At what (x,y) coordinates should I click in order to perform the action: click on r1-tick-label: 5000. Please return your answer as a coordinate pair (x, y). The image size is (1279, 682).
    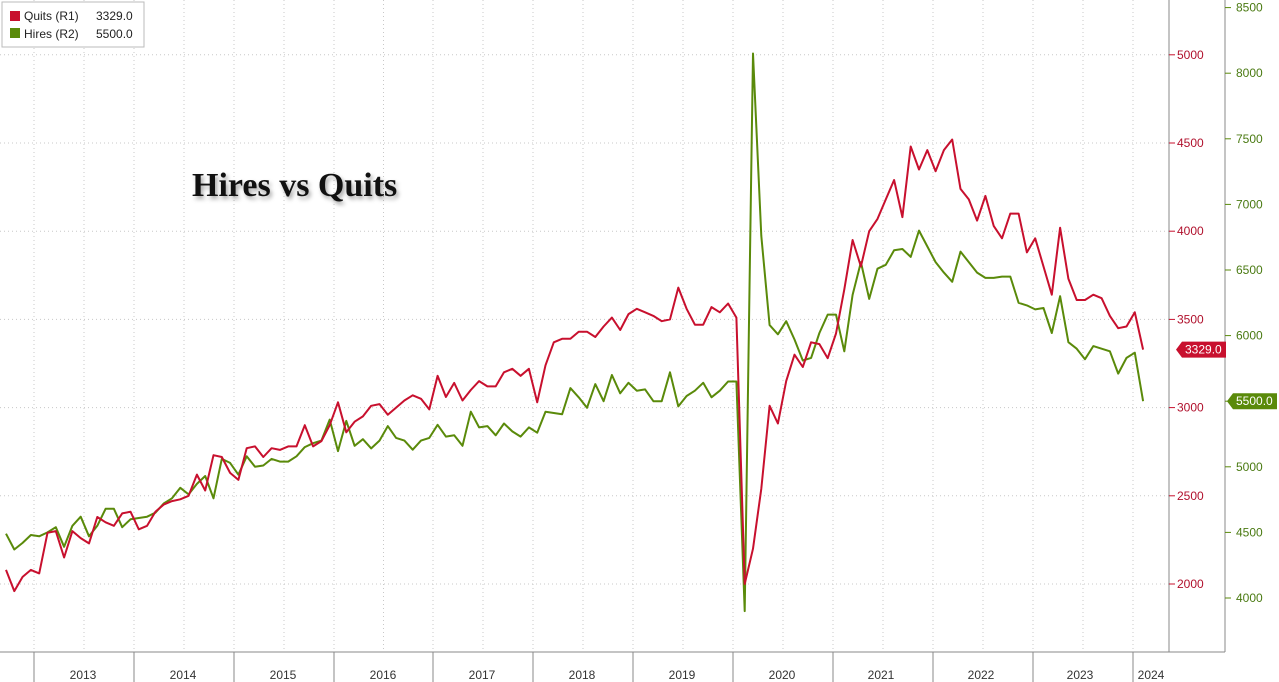
    Looking at the image, I should click on (1190, 55).